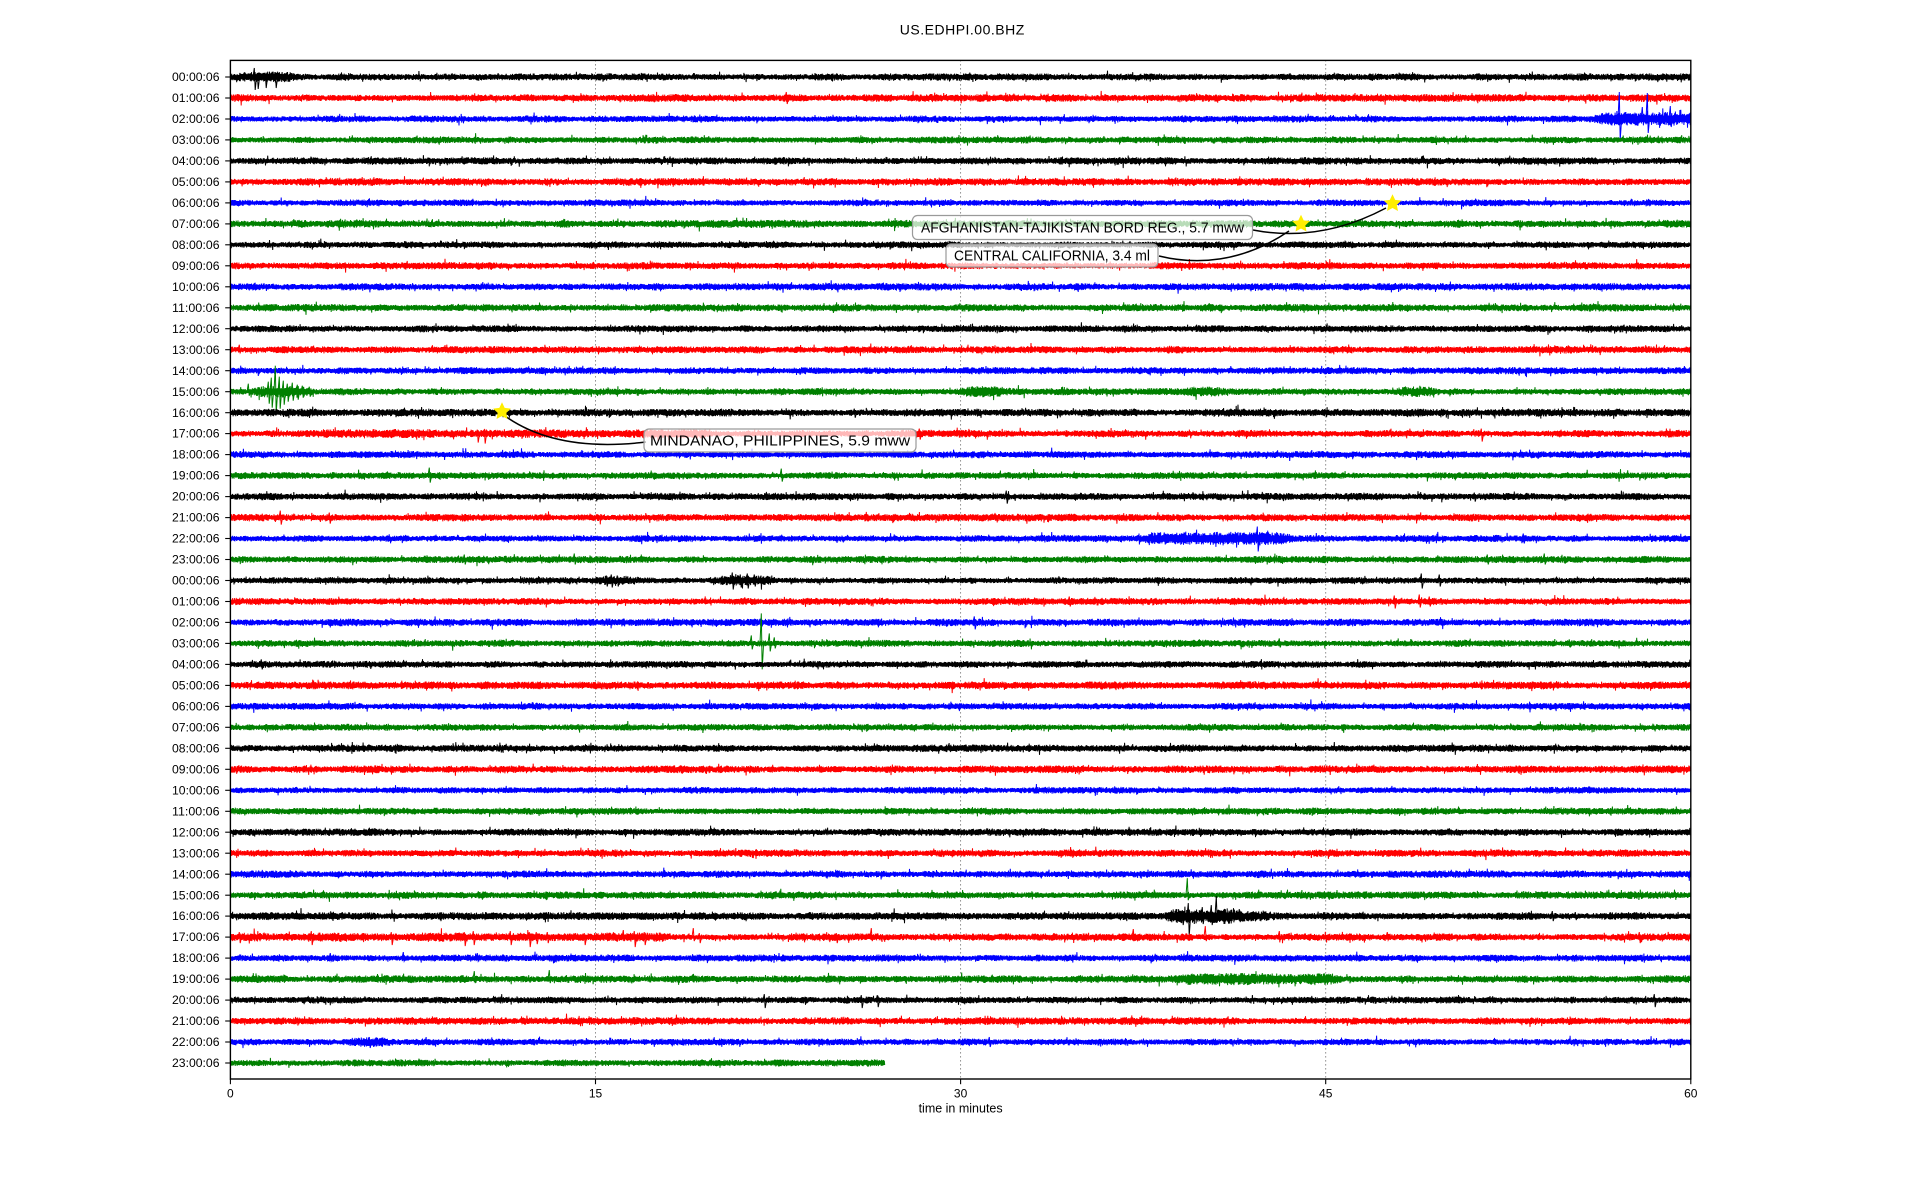 This screenshot has width=1920, height=1200. Describe the element at coordinates (1691, 1094) in the screenshot. I see `svg-text: 60` at that location.